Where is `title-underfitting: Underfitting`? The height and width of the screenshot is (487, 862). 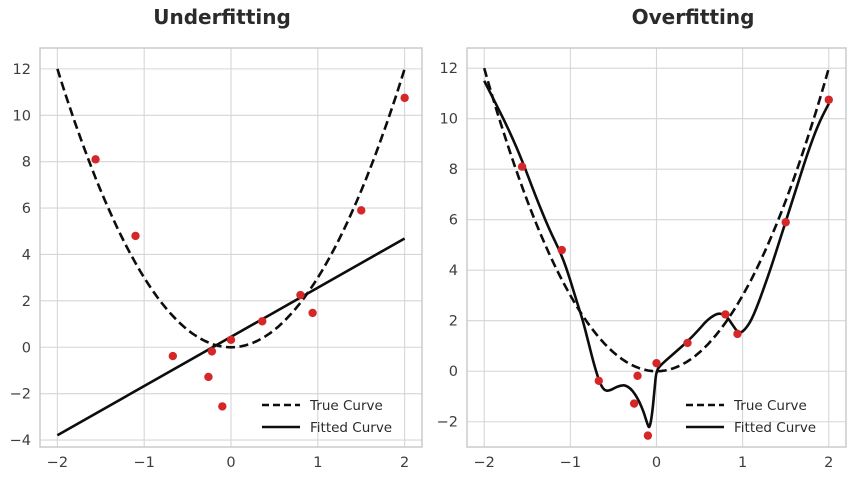 title-underfitting: Underfitting is located at coordinates (222, 17).